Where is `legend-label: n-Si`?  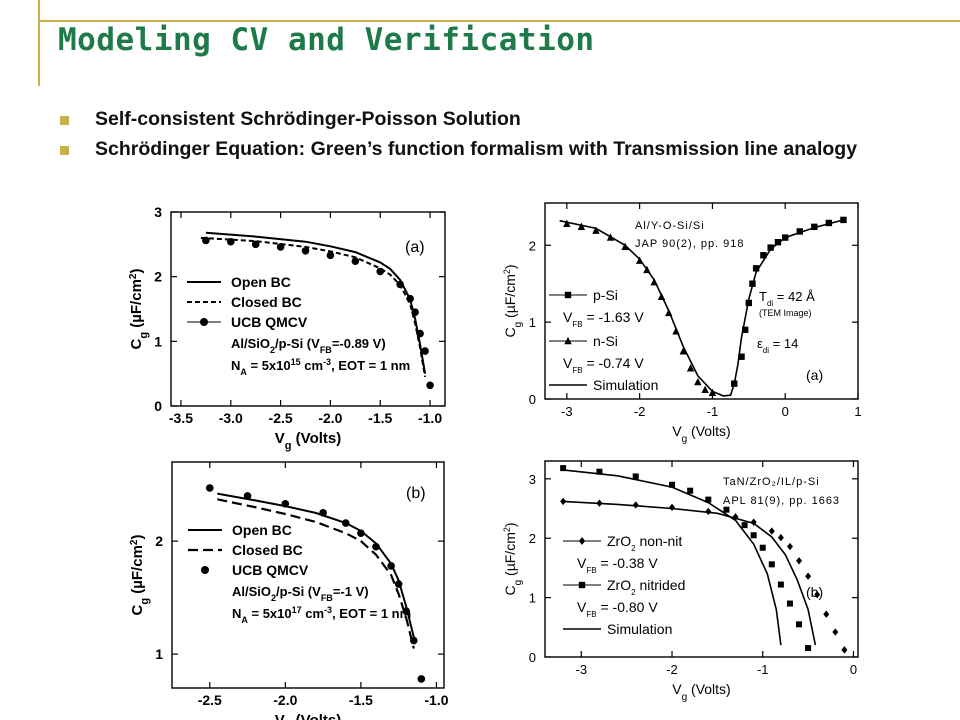 legend-label: n-Si is located at coordinates (605, 341).